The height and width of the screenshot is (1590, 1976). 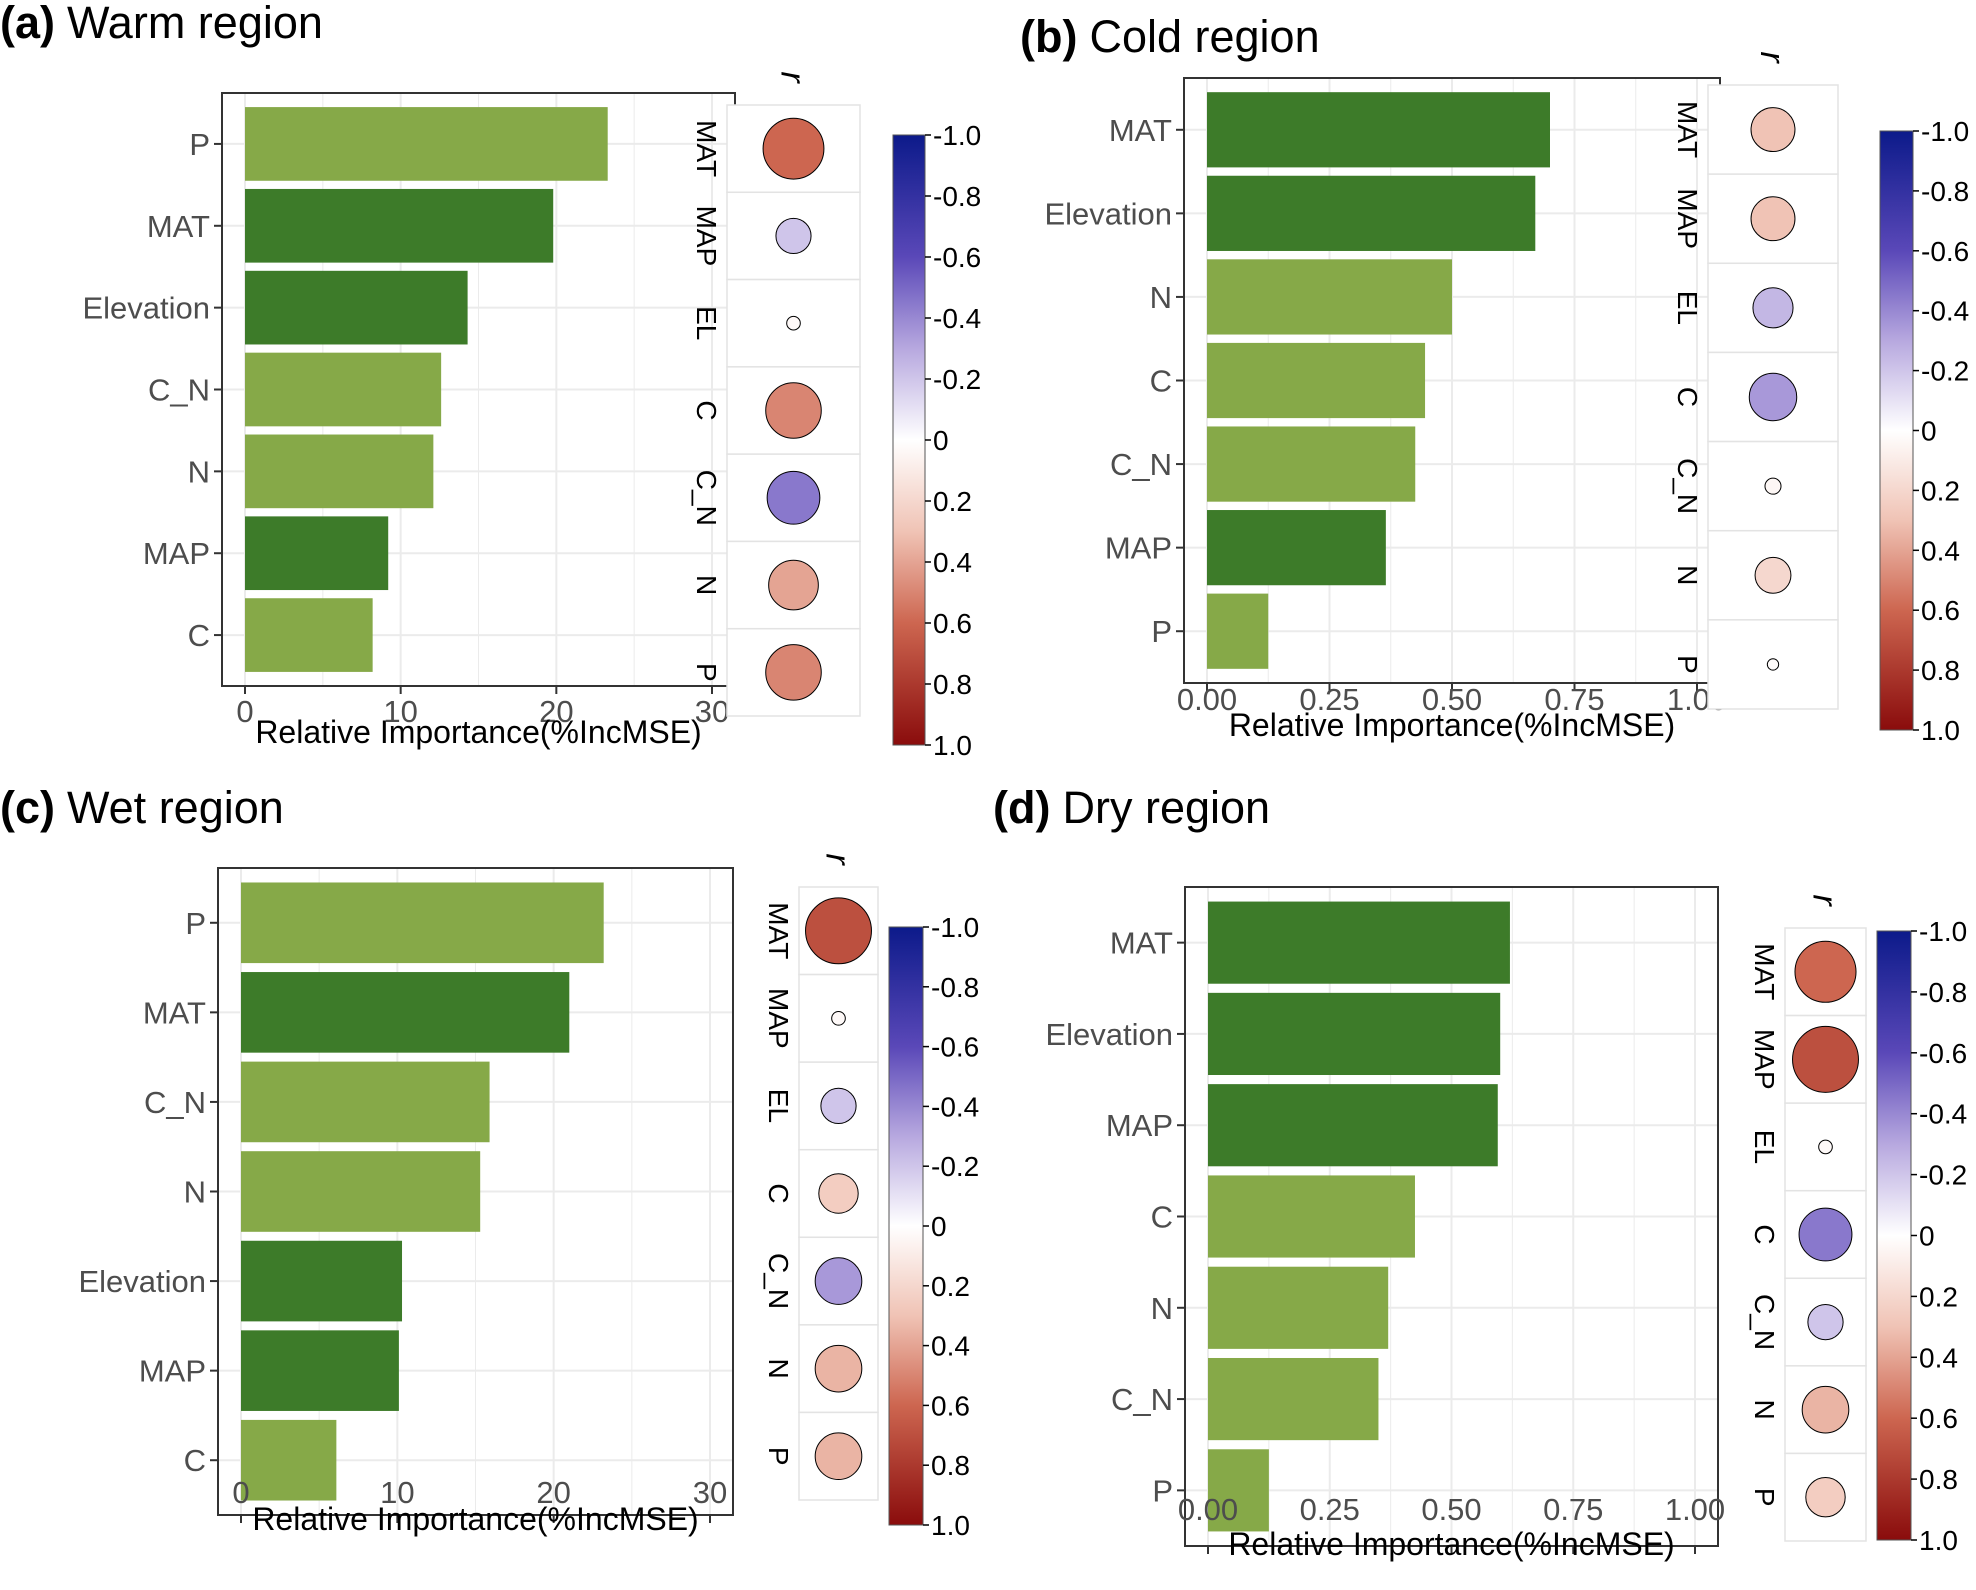 What do you see at coordinates (244, 711) in the screenshot?
I see `x-tick-label: 0` at bounding box center [244, 711].